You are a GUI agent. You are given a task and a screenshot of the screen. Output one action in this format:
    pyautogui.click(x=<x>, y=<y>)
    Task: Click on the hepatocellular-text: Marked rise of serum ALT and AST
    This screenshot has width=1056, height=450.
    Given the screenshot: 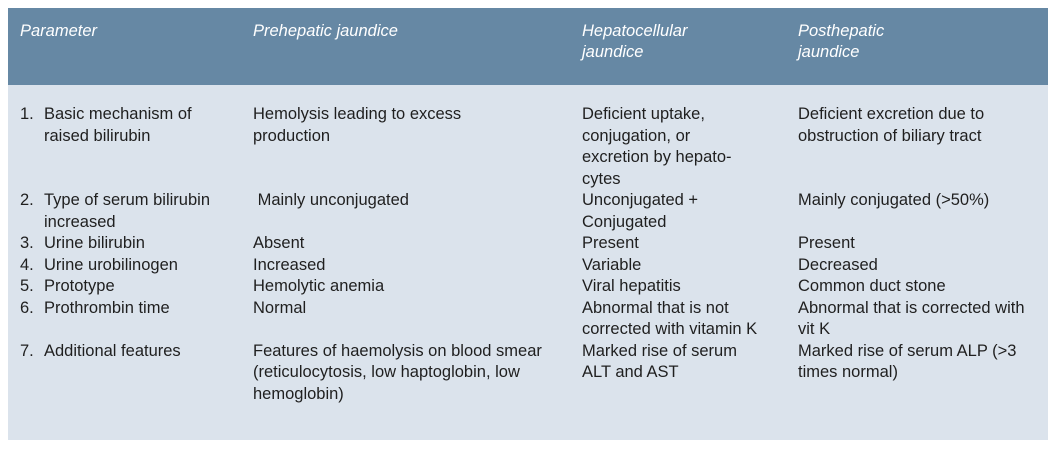 What is the action you would take?
    pyautogui.click(x=659, y=361)
    